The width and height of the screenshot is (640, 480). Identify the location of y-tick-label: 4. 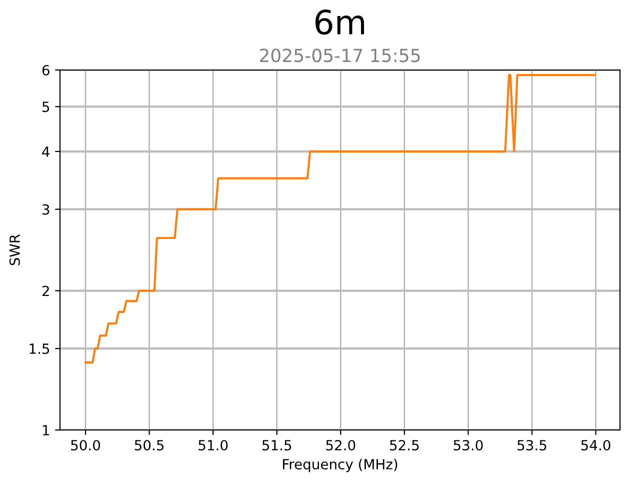
(46, 151).